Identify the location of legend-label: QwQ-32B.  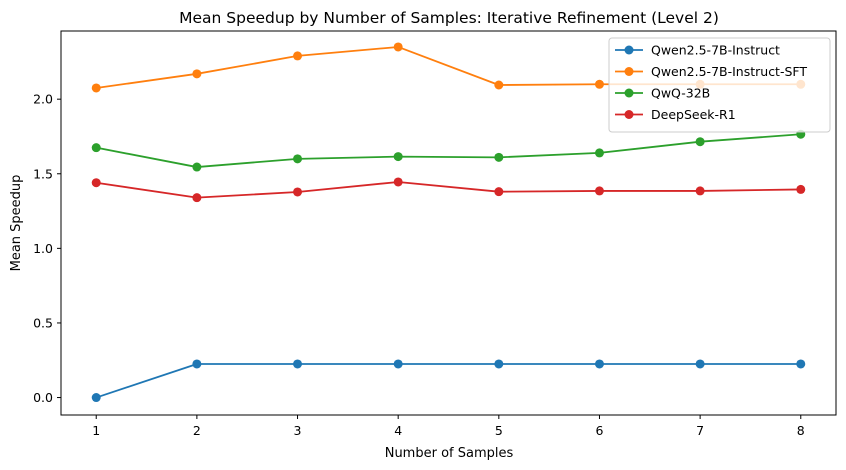
(680, 93).